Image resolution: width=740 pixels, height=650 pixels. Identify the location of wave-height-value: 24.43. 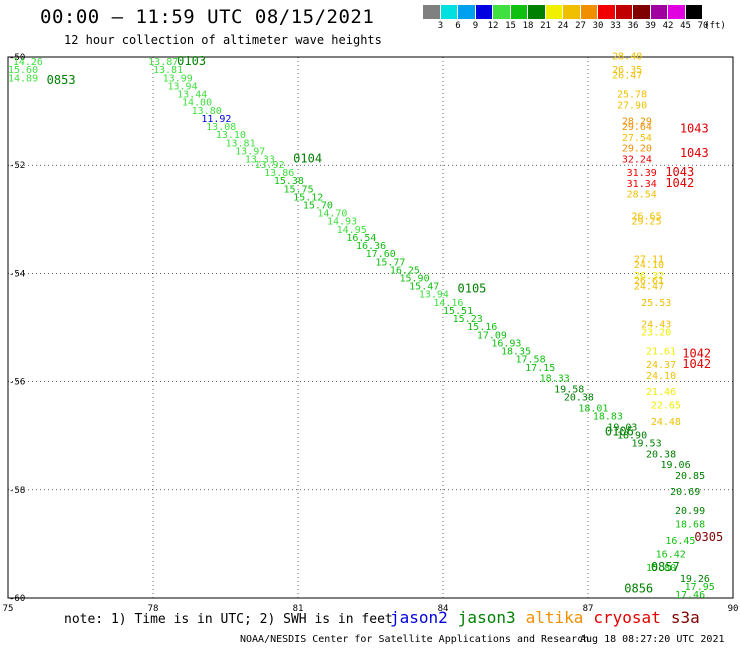
(656, 325).